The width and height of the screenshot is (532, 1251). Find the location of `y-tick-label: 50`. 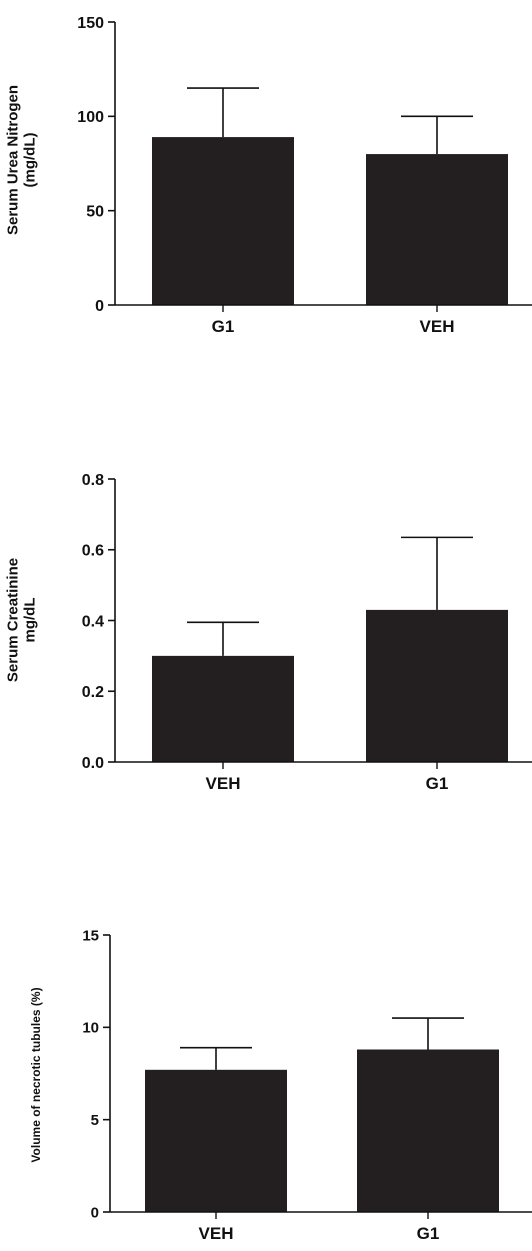

y-tick-label: 50 is located at coordinates (95, 211).